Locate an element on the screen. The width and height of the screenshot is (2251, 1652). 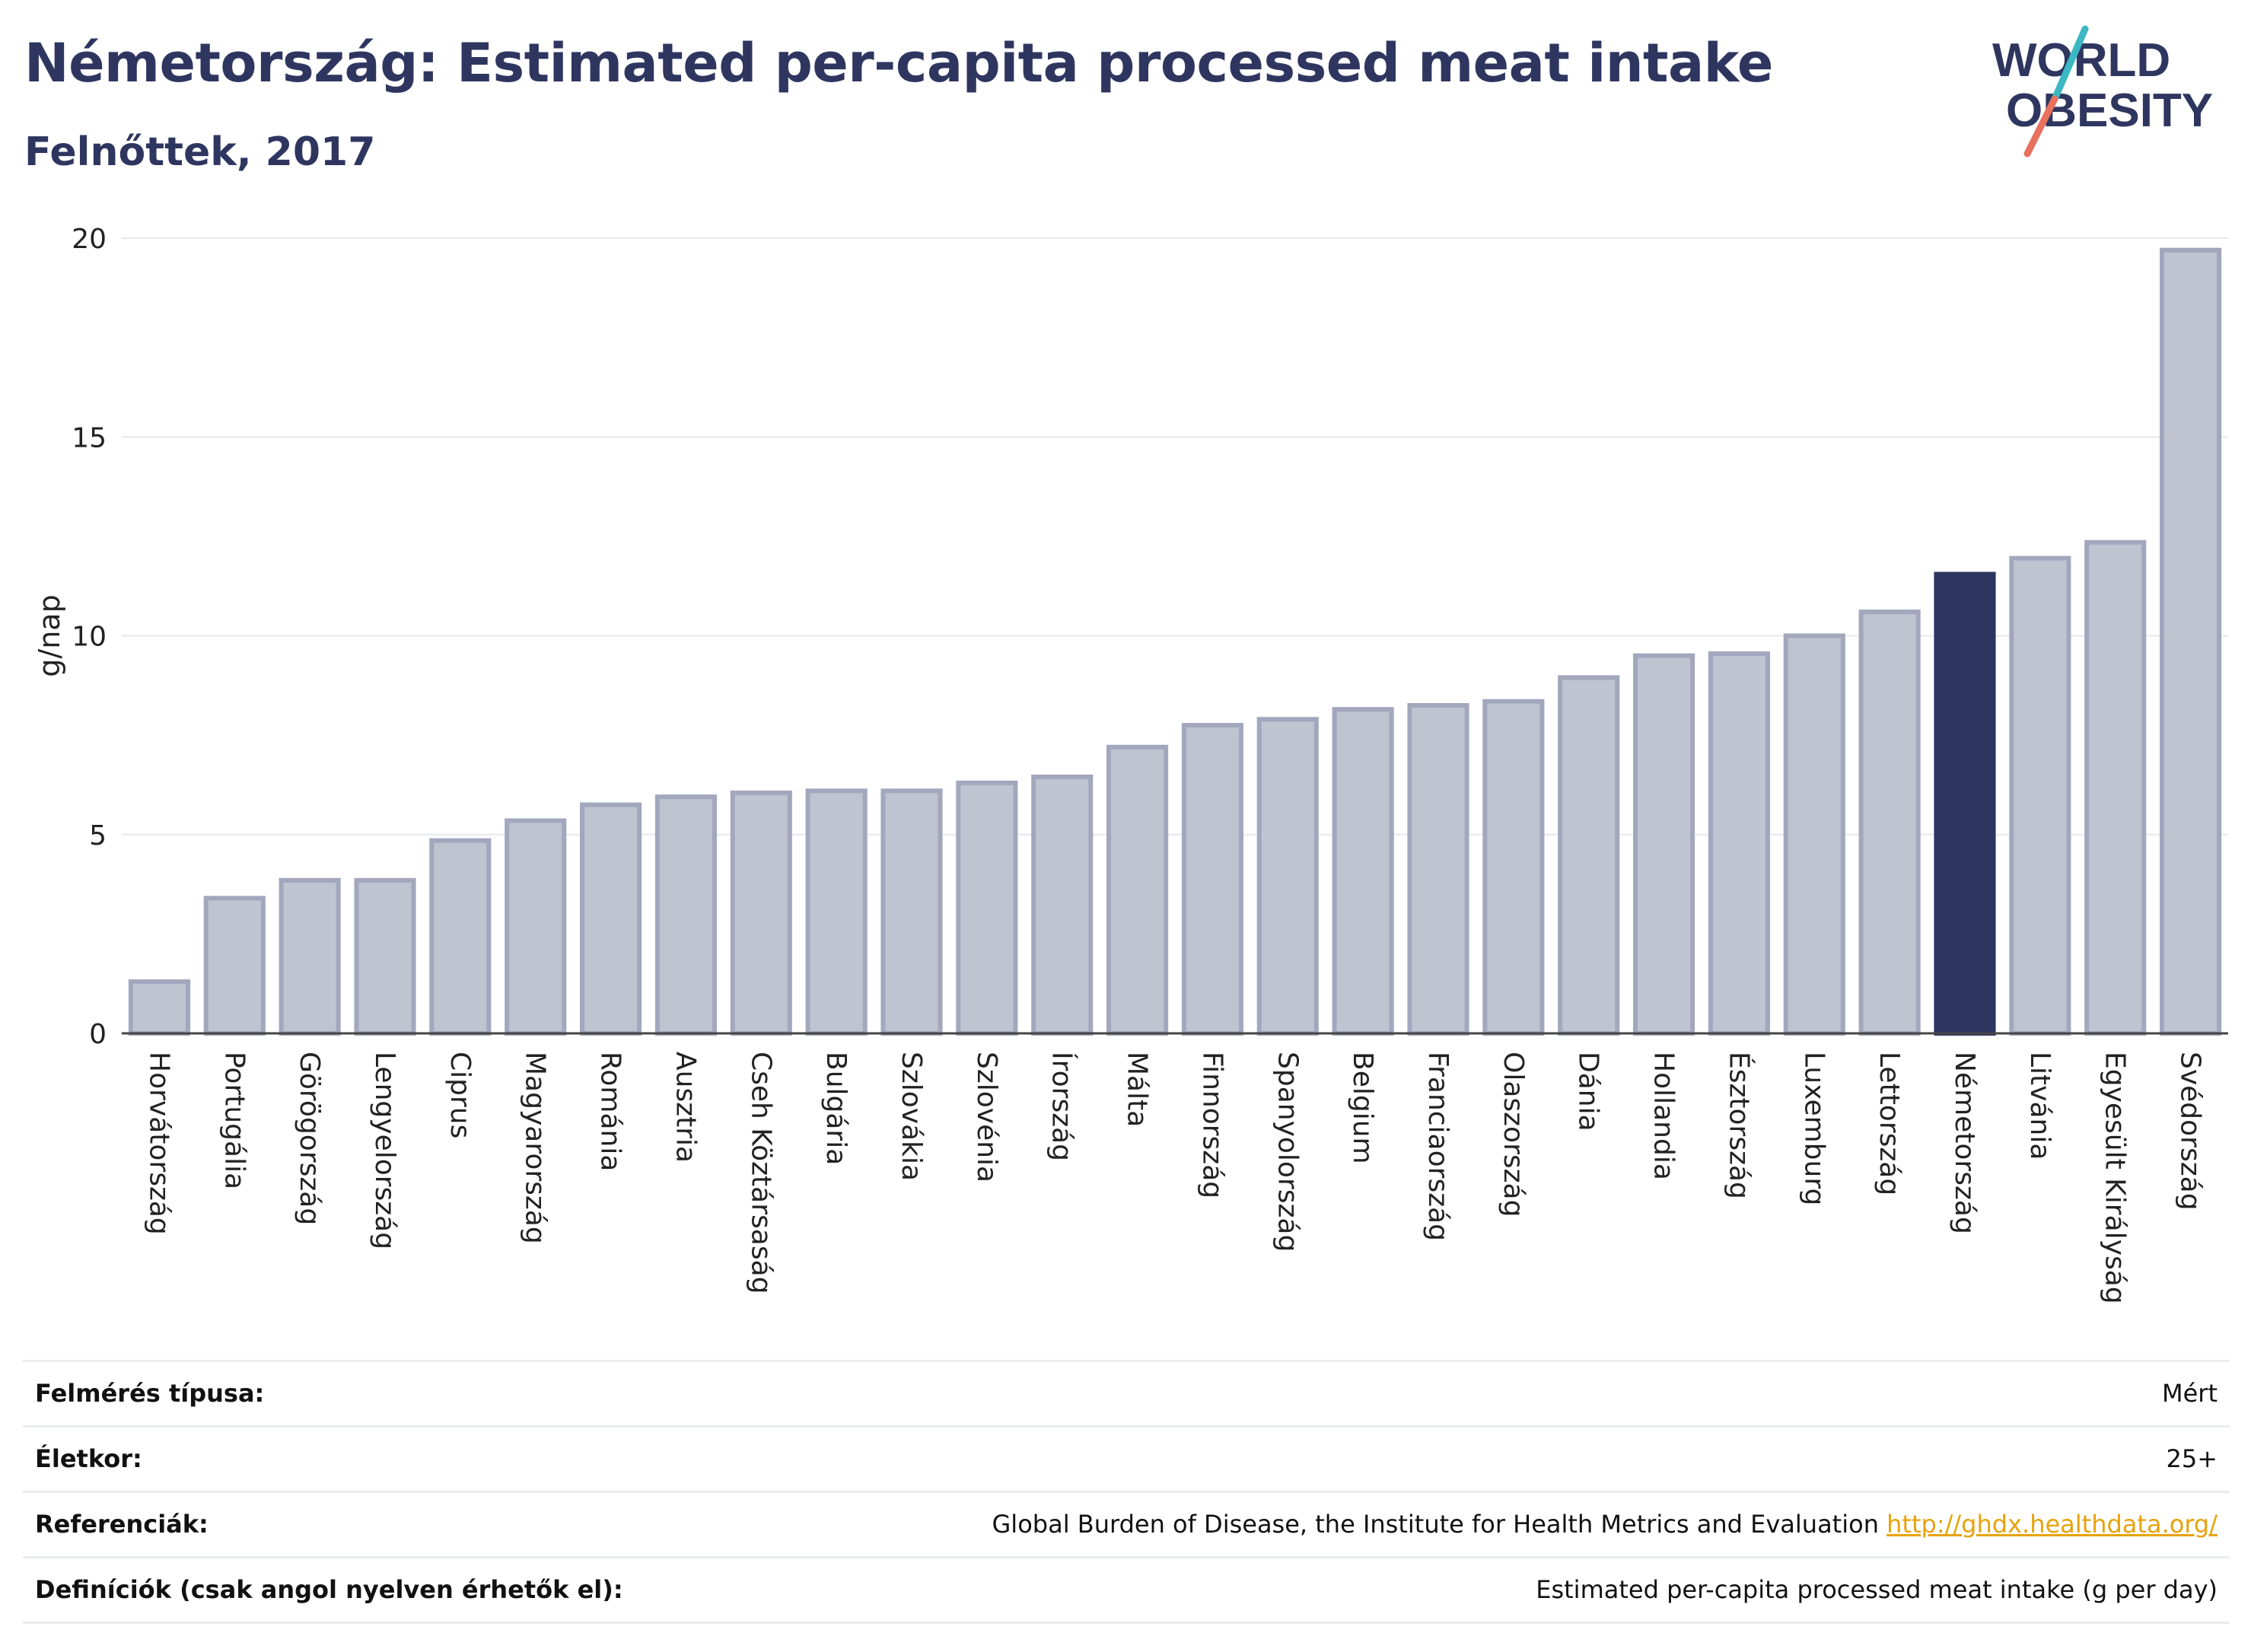
x-tick-label: Ciprus is located at coordinates (460, 1095).